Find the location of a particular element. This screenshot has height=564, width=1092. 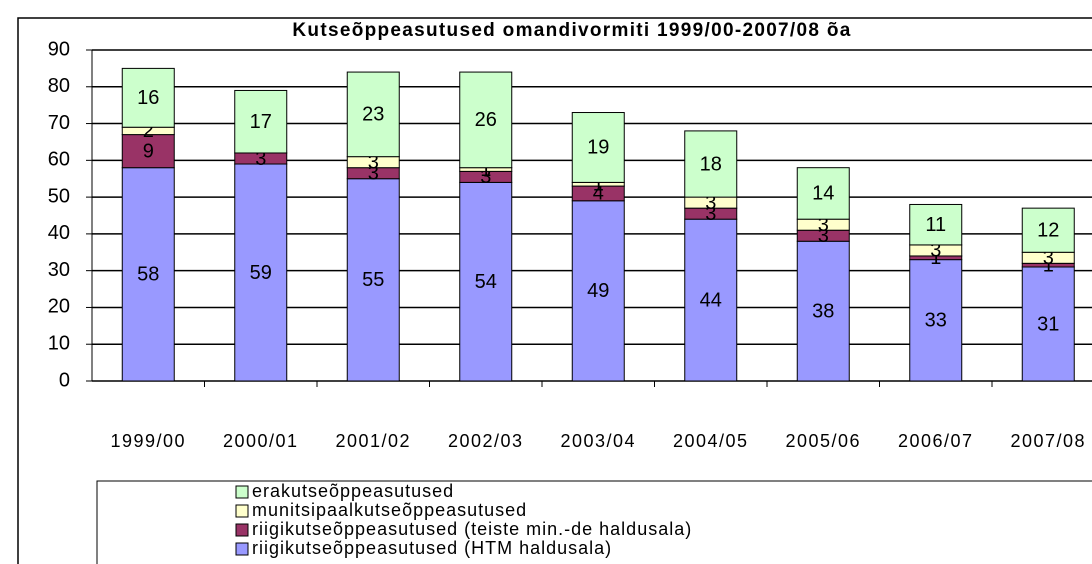

data-label: 38 is located at coordinates (823, 311).